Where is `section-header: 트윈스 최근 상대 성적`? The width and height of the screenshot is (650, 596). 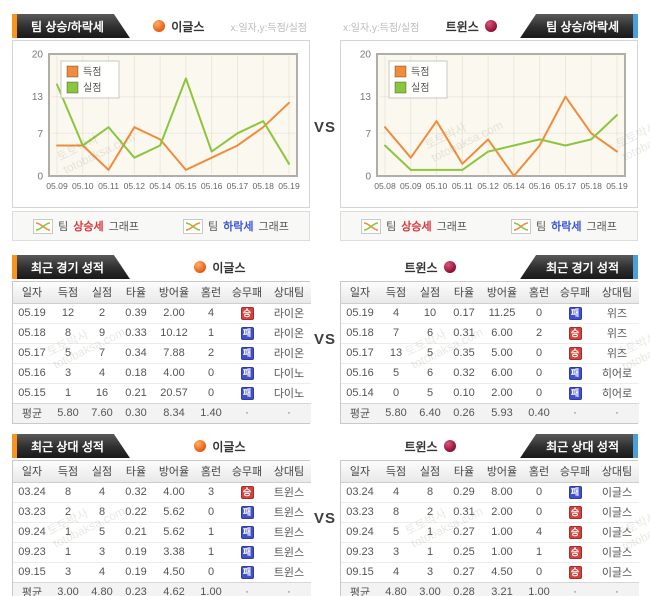 section-header: 트윈스 최근 상대 성적 is located at coordinates (489, 446).